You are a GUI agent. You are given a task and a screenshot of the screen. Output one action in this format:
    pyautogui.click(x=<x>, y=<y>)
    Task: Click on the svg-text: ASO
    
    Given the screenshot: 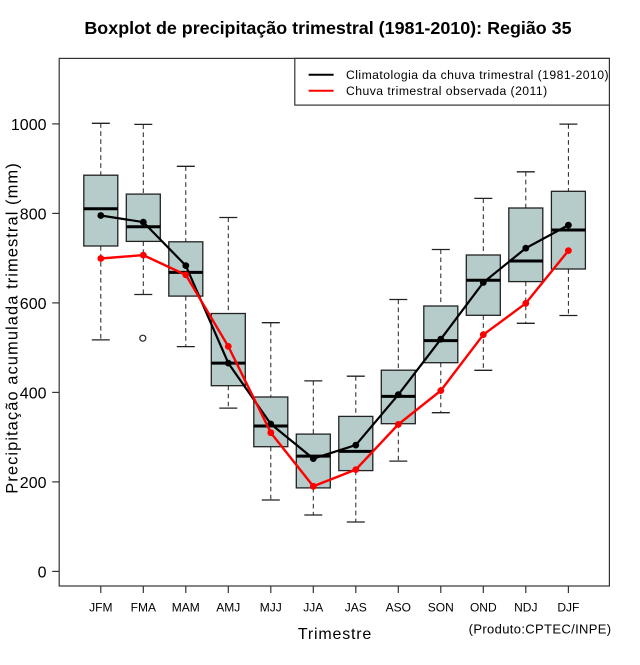 What is the action you would take?
    pyautogui.click(x=398, y=608)
    